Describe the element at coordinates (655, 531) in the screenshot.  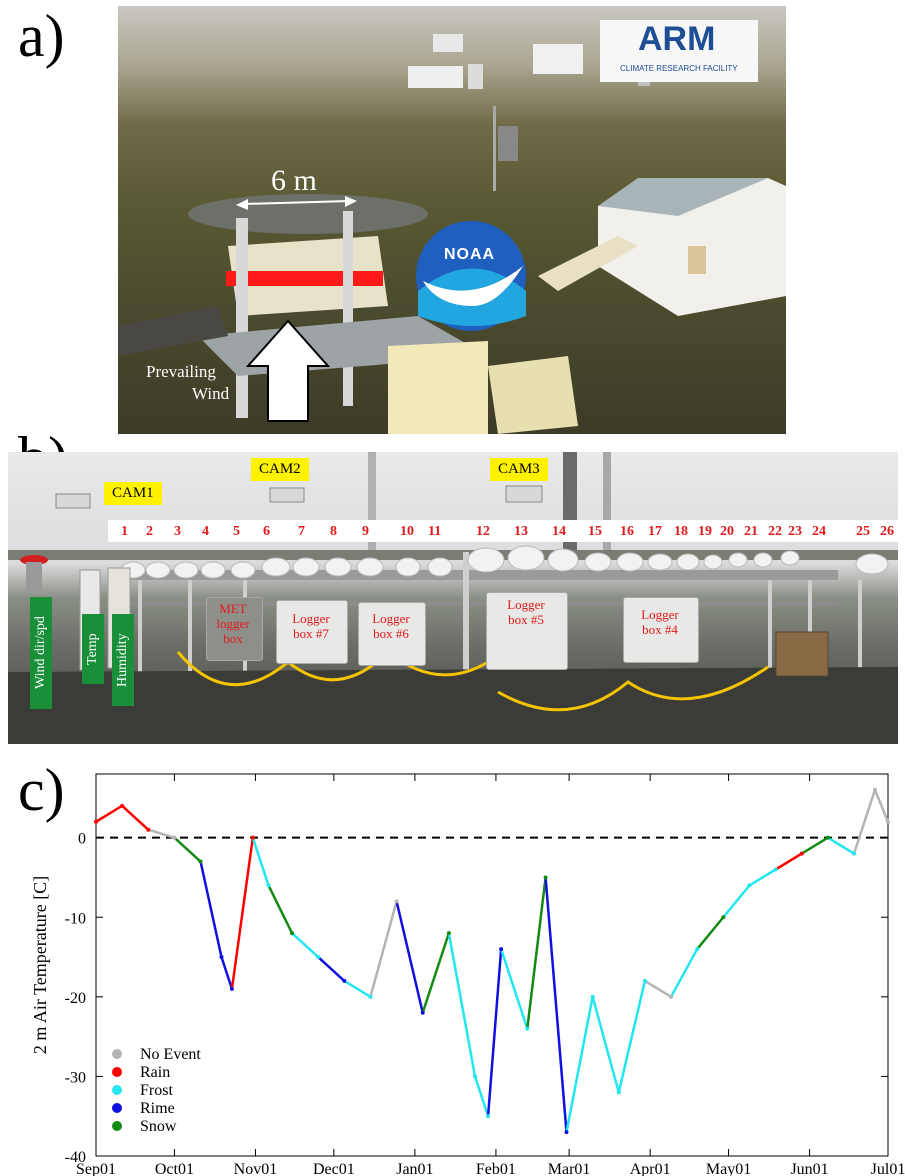
I see `sensor-number-17: 17` at that location.